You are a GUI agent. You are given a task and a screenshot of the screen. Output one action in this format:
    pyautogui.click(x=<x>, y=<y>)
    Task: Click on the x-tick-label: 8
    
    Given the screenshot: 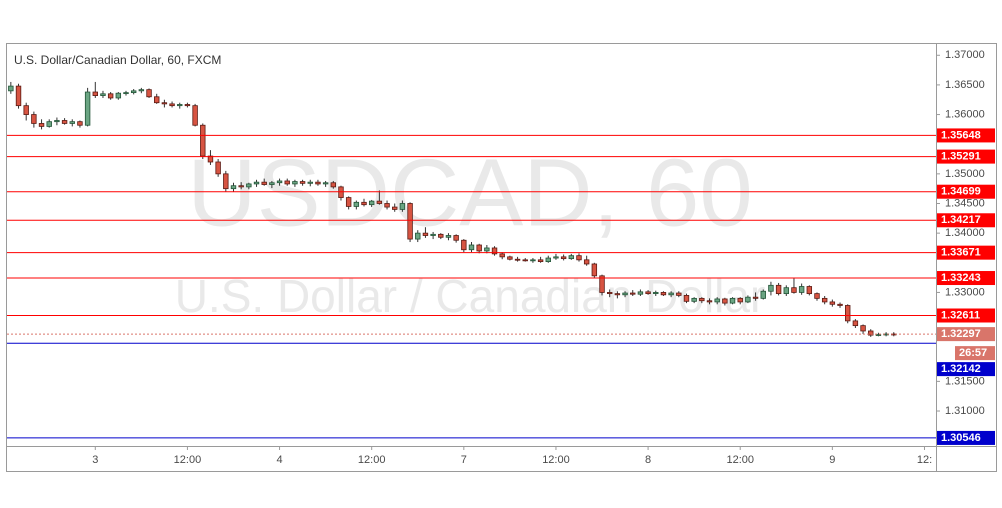 What is the action you would take?
    pyautogui.click(x=648, y=460)
    